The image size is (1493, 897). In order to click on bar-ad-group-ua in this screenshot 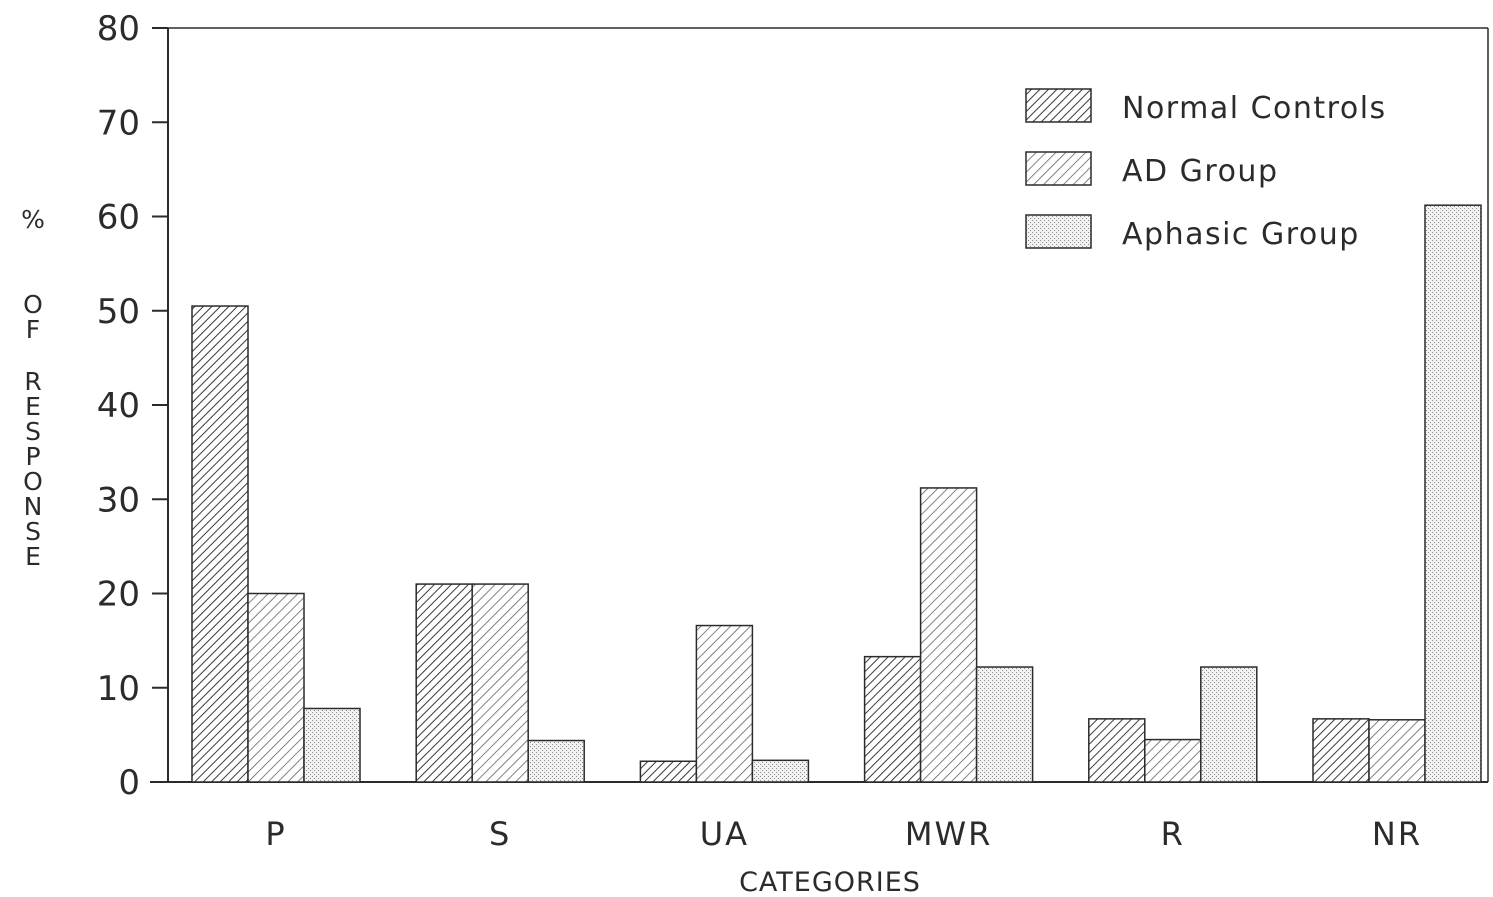, I will do `click(724, 703)`.